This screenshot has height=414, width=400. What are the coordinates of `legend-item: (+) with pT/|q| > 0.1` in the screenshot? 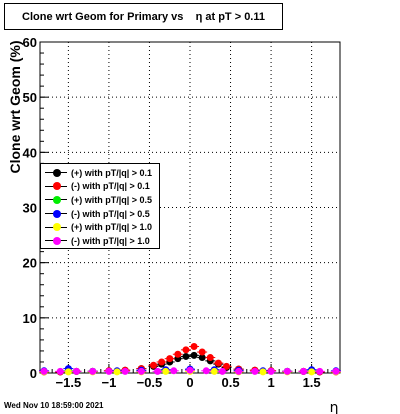 It's located at (101, 173).